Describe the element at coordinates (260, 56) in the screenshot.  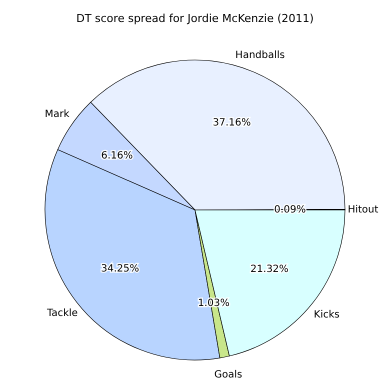
I see `slice-label: Handballs` at that location.